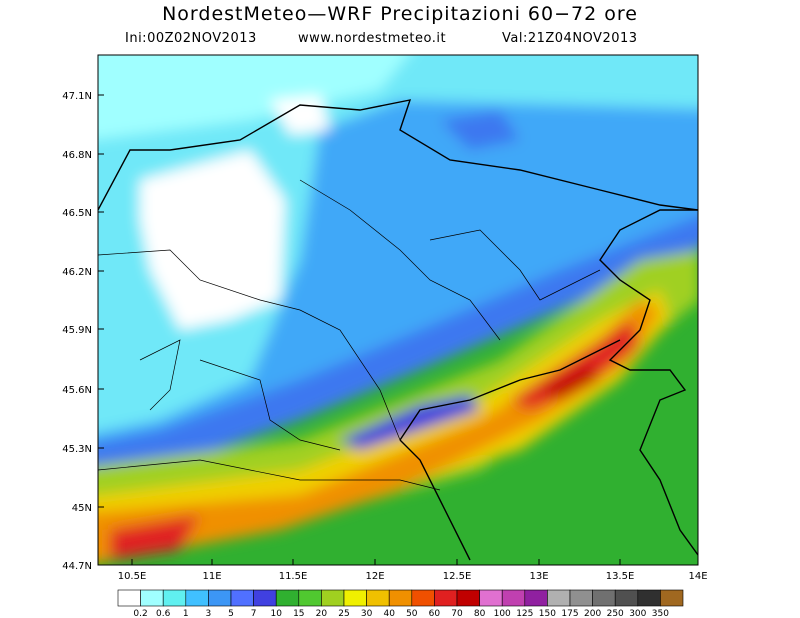 Image resolution: width=800 pixels, height=618 pixels. What do you see at coordinates (660, 613) in the screenshot?
I see `colorbar-label: 350` at bounding box center [660, 613].